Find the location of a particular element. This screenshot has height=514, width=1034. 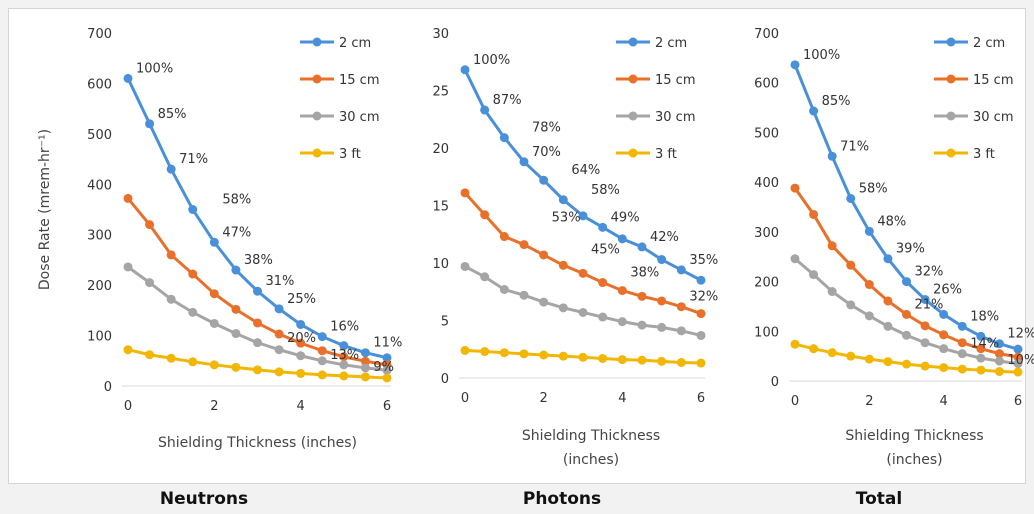

chart2-data-label-3: 58% is located at coordinates (873, 189).